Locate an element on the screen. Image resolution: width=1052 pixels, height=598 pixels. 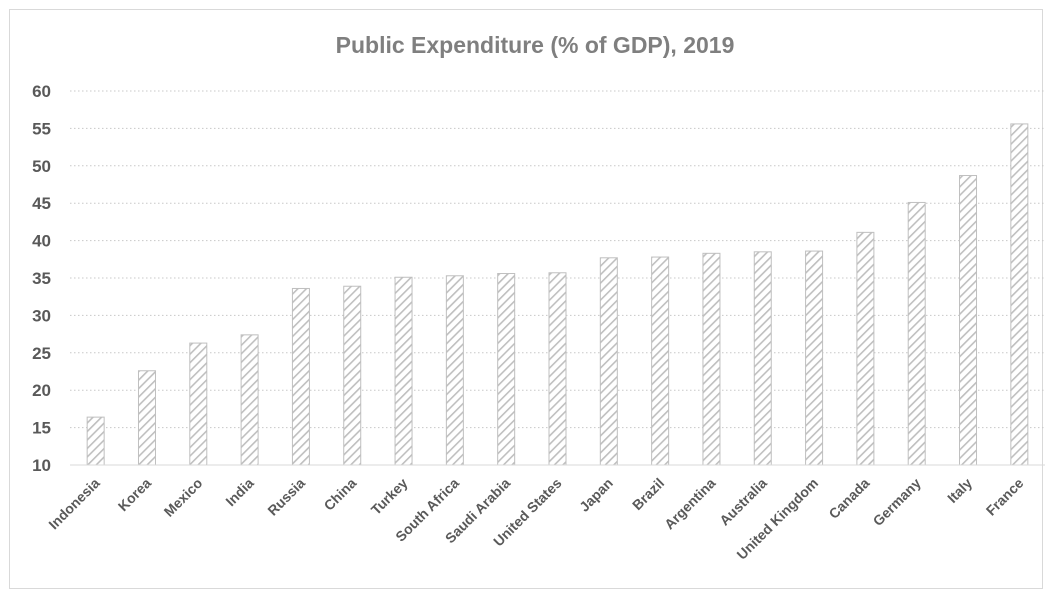
x-tick-label: Mexico is located at coordinates (183, 497).